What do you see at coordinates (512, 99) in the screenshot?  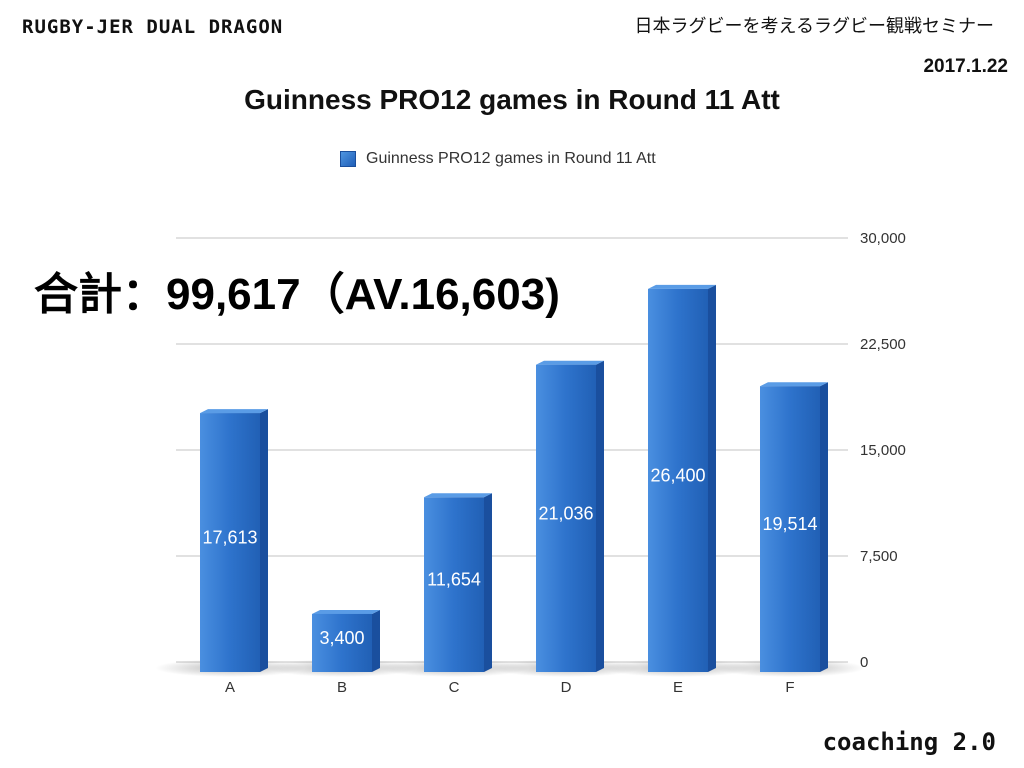 I see `chart-title: Guinness PRO12 games in Round 11 Att` at bounding box center [512, 99].